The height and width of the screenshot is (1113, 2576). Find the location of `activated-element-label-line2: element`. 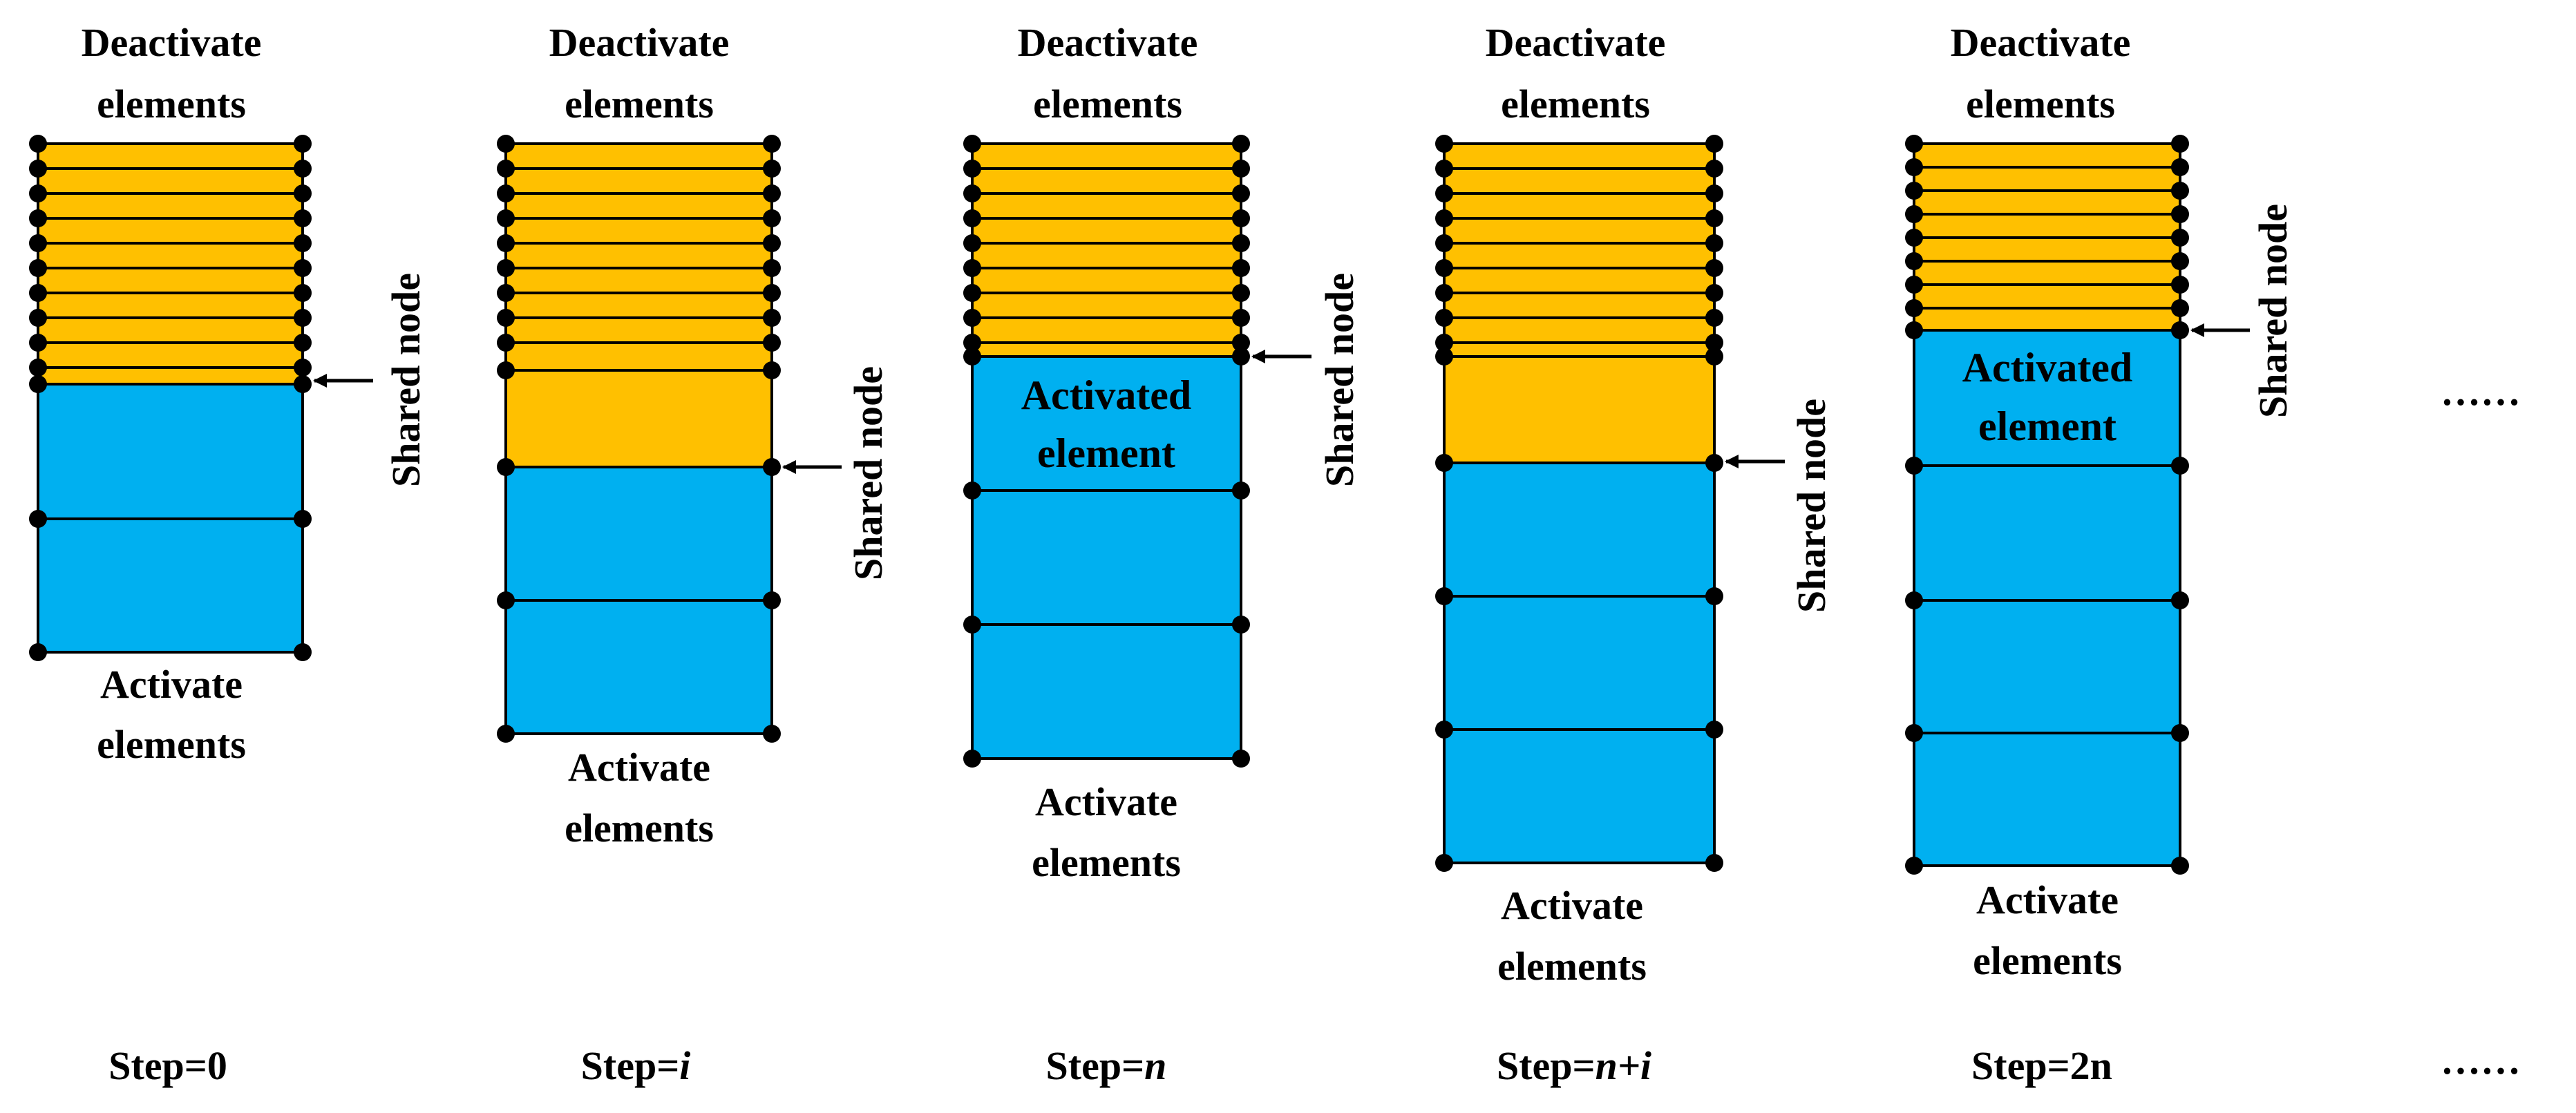

activated-element-label-line2: element is located at coordinates (1106, 453).